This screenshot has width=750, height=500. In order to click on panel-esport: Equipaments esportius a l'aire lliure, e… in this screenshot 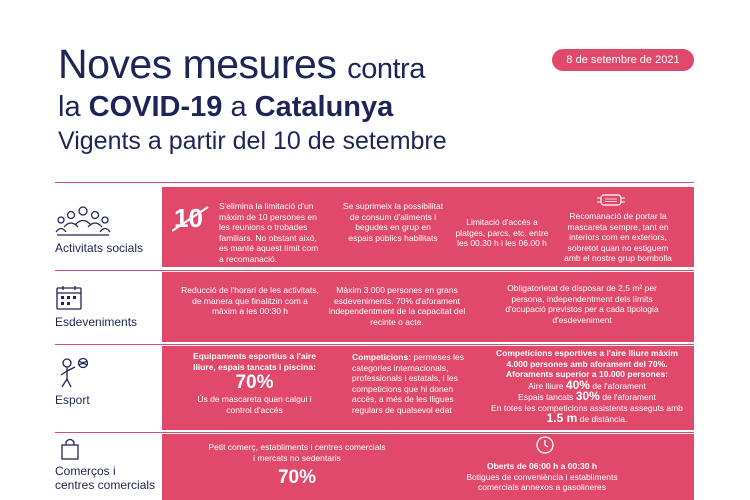, I will do `click(428, 388)`.